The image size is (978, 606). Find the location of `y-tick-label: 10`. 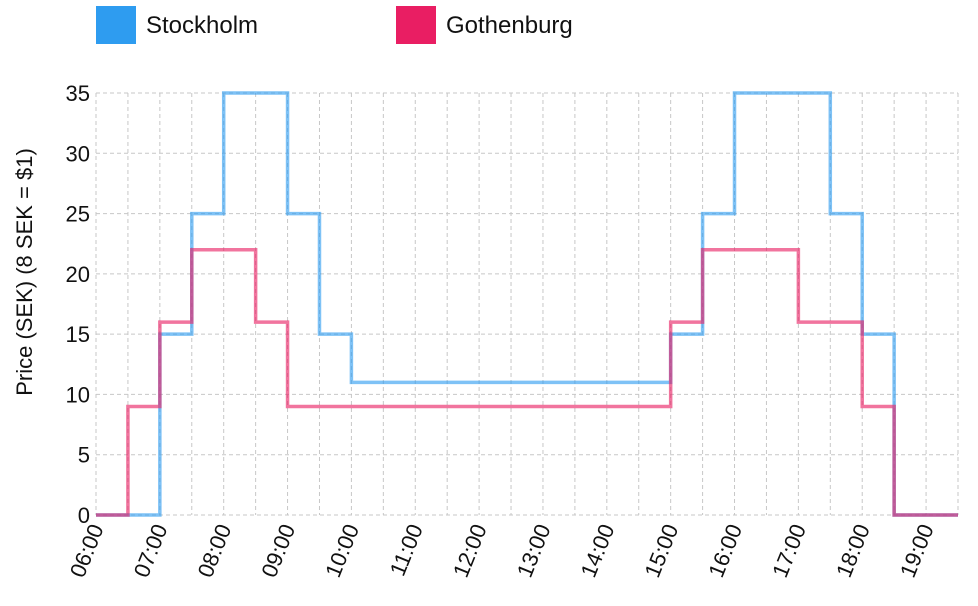

y-tick-label: 10 is located at coordinates (78, 394).